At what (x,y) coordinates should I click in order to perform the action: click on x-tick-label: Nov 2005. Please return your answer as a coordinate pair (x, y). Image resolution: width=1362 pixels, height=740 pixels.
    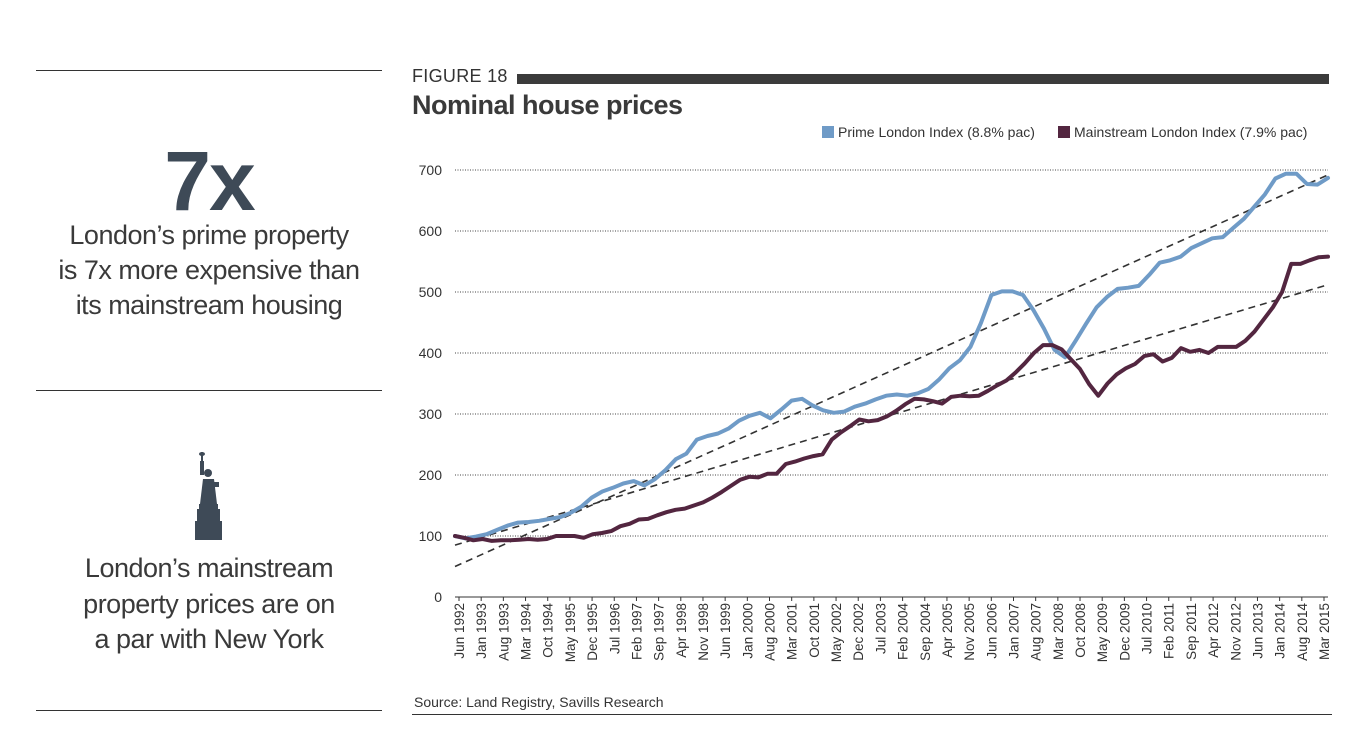
    Looking at the image, I should click on (969, 632).